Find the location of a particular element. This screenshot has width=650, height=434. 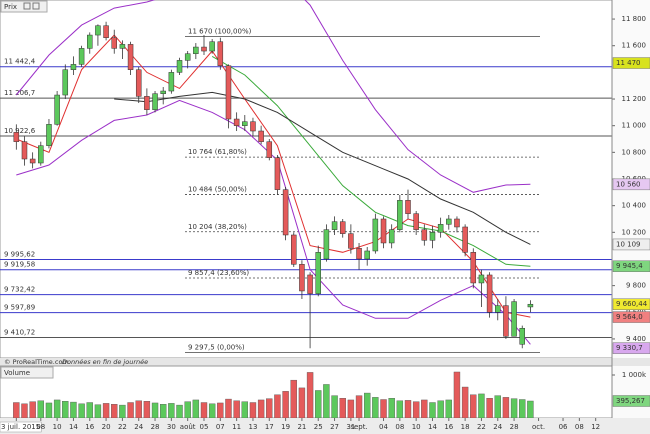

x-tick-label: 30 is located at coordinates (171, 427).